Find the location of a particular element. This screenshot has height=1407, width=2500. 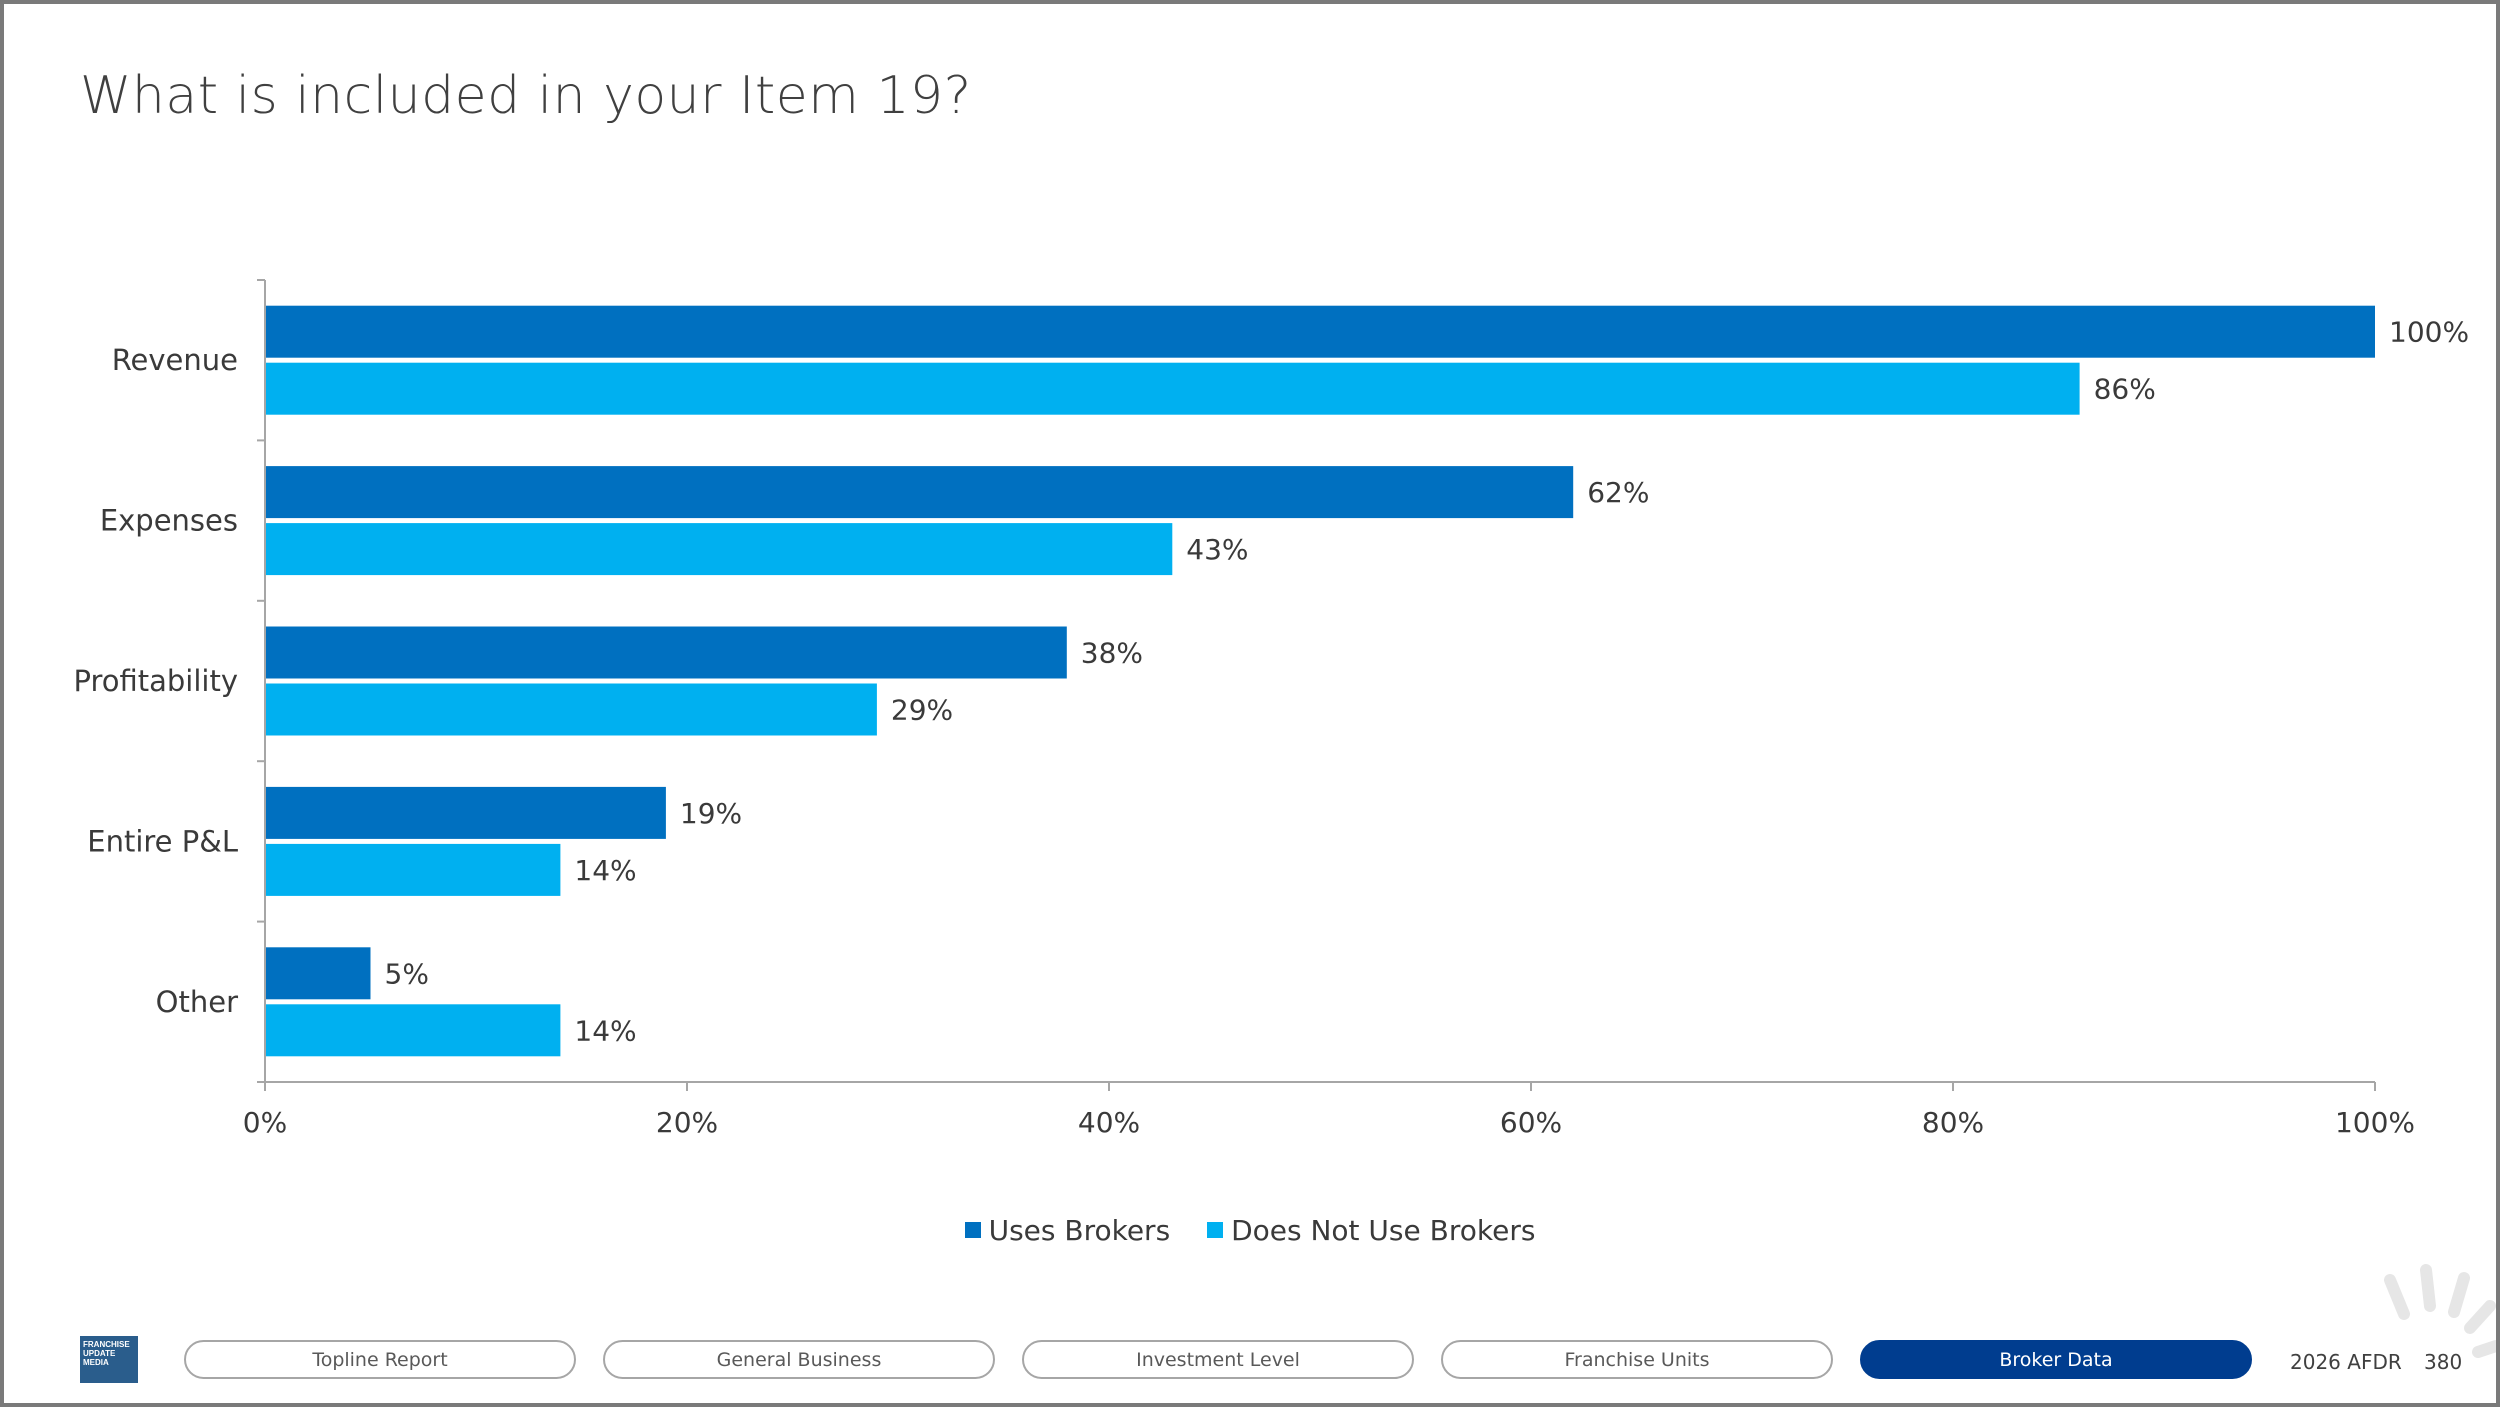

data-label-entire-p-l-series-1: 14% is located at coordinates (605, 870).